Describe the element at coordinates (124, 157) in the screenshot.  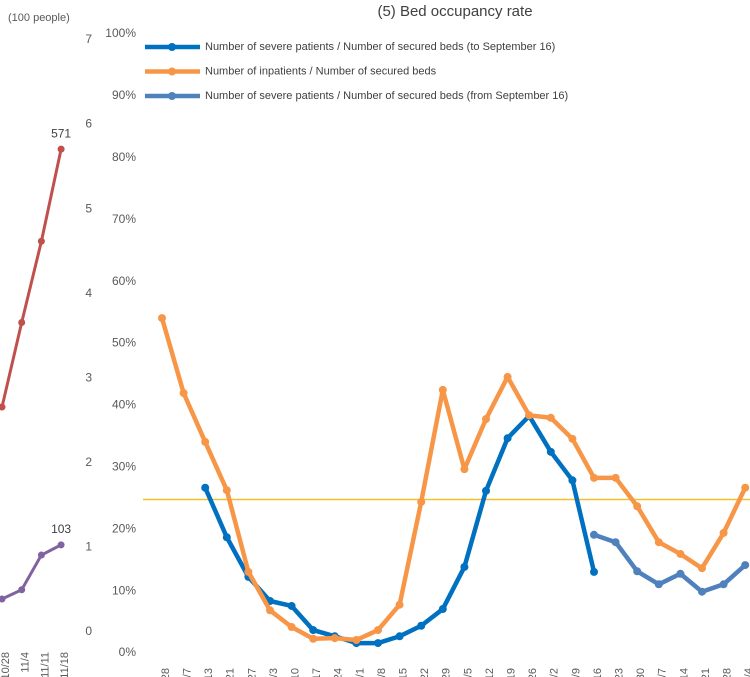
I see `y-tick-label: 80%` at that location.